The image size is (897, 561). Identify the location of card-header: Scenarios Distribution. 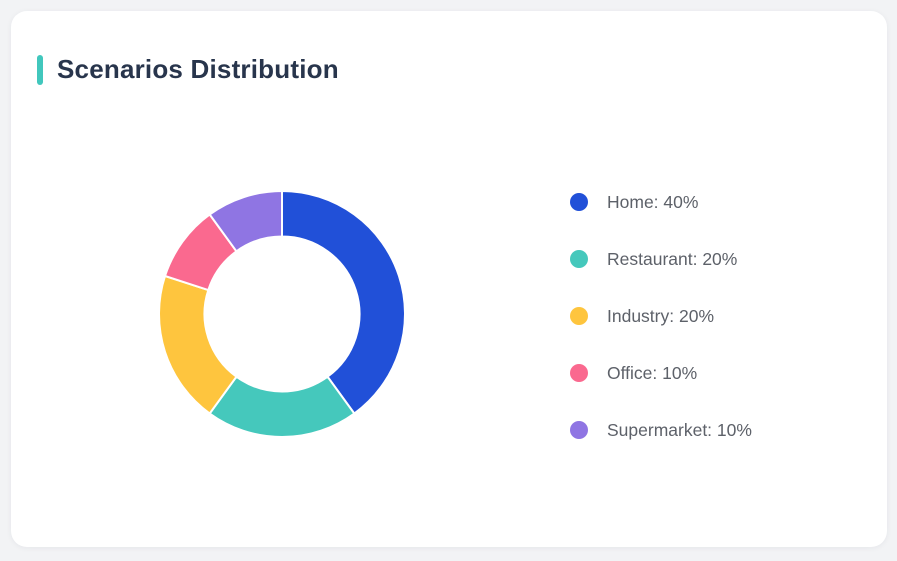
(188, 69).